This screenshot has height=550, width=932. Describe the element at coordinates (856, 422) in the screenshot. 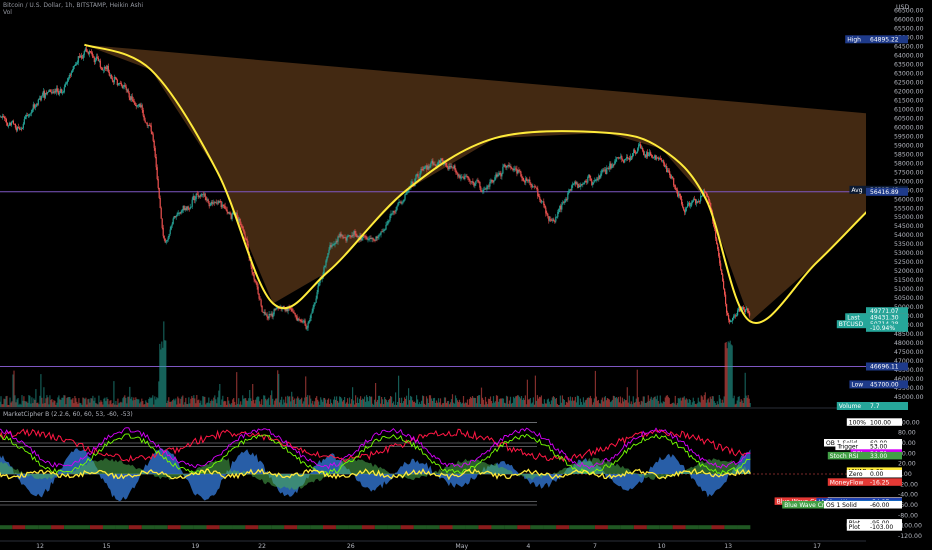

I see `osc-tag-label-bg` at that location.